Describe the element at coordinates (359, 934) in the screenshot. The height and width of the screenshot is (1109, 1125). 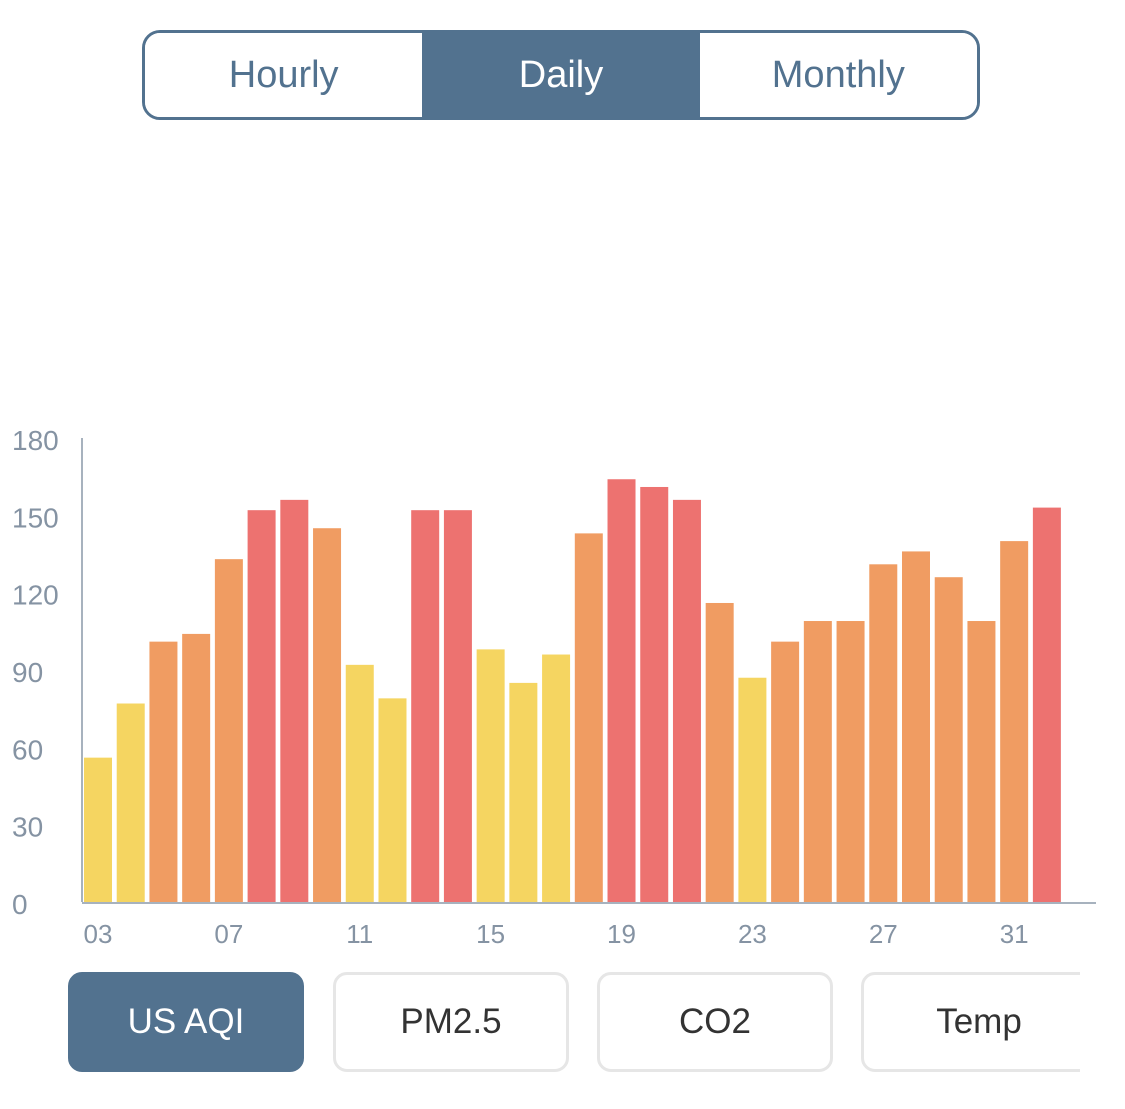
I see `x-tick-label: 11` at that location.